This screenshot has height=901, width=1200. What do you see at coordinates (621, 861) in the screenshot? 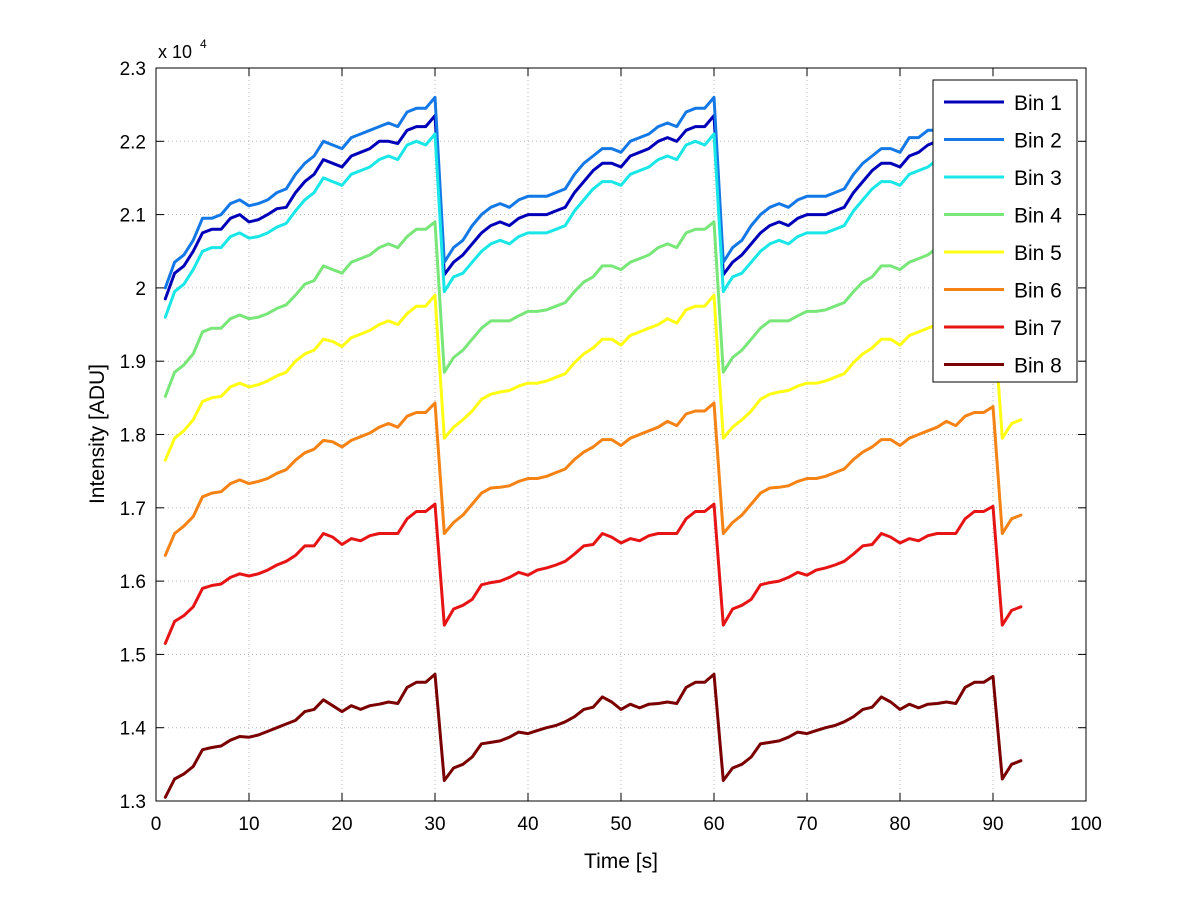
I see `x-axis-label: Time [s]` at bounding box center [621, 861].